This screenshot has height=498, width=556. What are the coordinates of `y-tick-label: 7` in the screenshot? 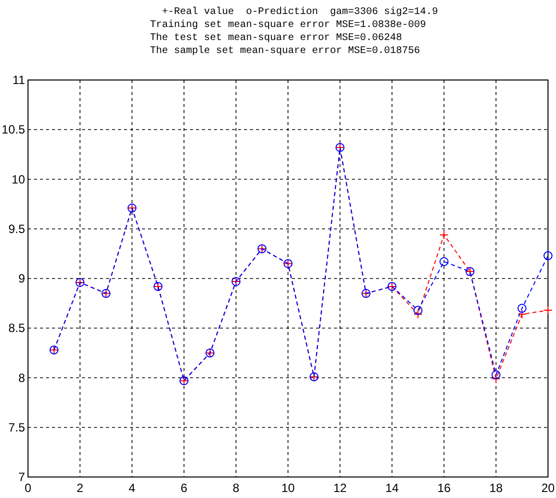 It's located at (22, 477).